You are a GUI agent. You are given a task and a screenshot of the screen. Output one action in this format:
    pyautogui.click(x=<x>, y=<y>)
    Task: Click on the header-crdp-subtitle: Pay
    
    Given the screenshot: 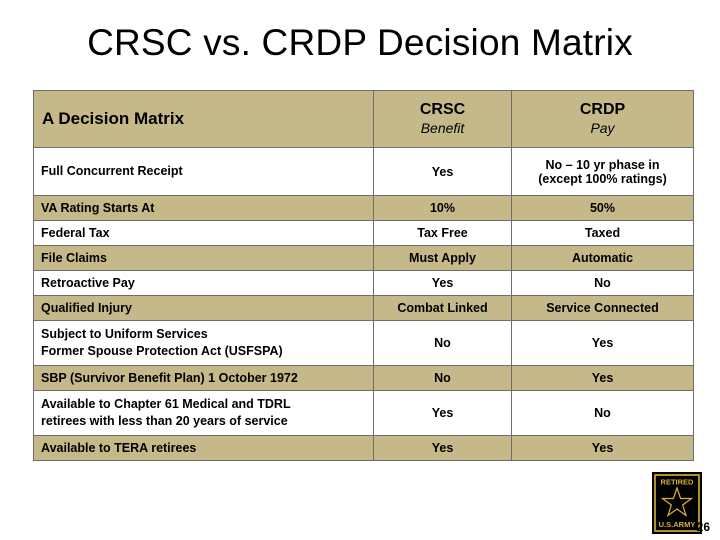 What is the action you would take?
    pyautogui.click(x=602, y=128)
    